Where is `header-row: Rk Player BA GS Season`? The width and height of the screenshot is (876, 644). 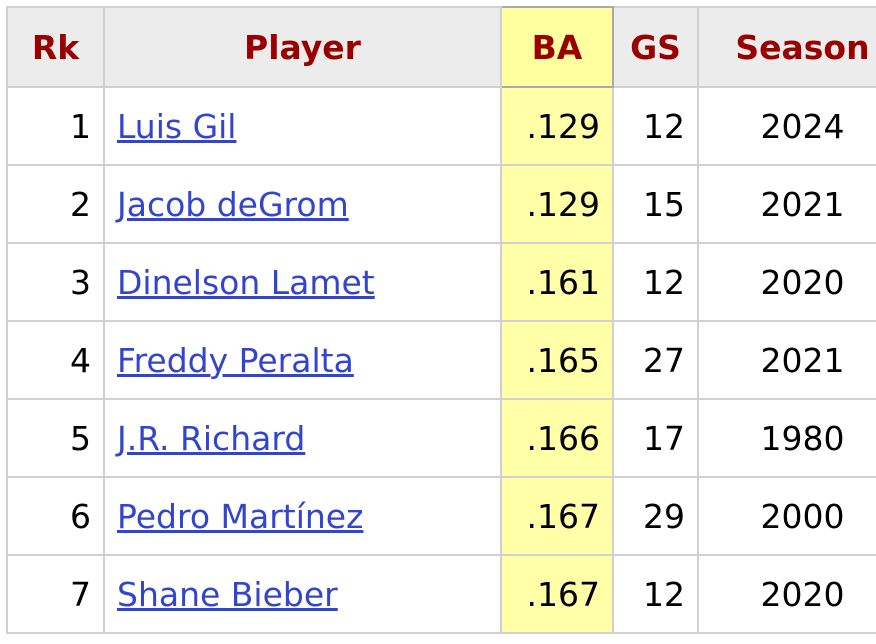 header-row: Rk Player BA GS Season is located at coordinates (441, 47).